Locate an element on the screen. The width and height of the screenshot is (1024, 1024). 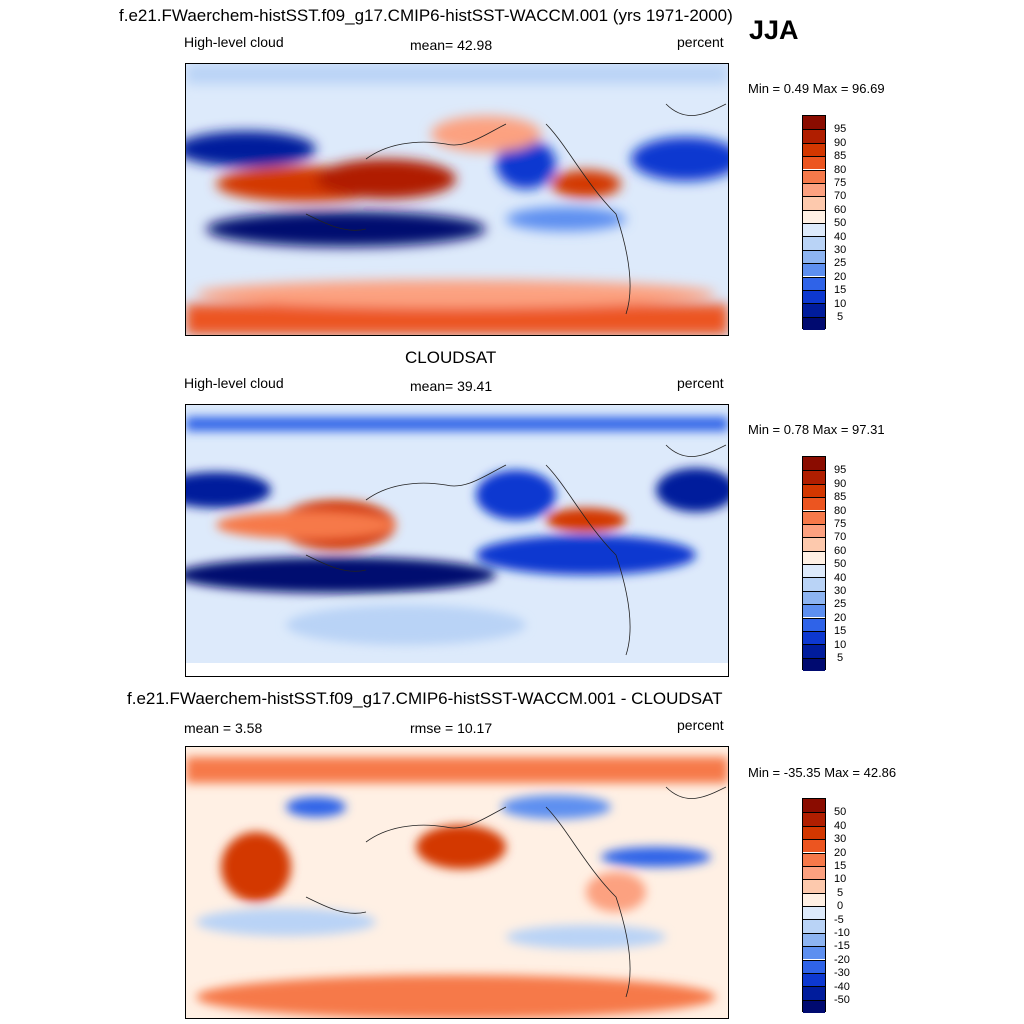
panel-3-map is located at coordinates (457, 882).